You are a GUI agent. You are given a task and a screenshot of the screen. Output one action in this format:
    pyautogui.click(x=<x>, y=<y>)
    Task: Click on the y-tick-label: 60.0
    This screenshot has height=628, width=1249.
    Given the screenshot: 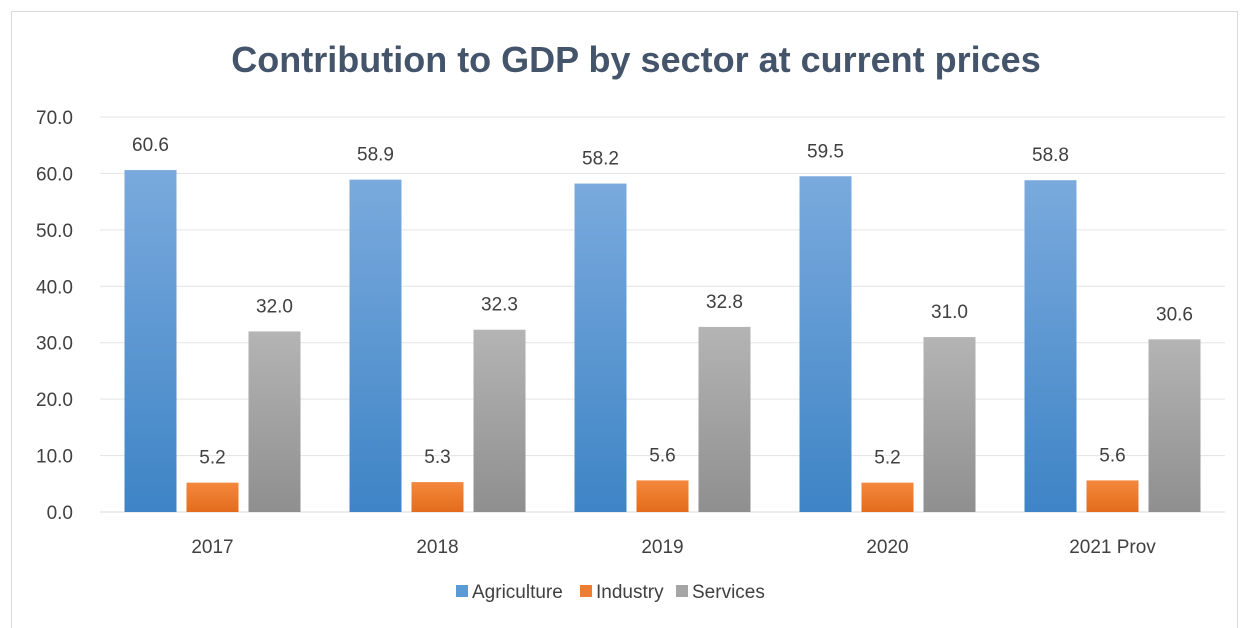 What is the action you would take?
    pyautogui.click(x=54, y=174)
    